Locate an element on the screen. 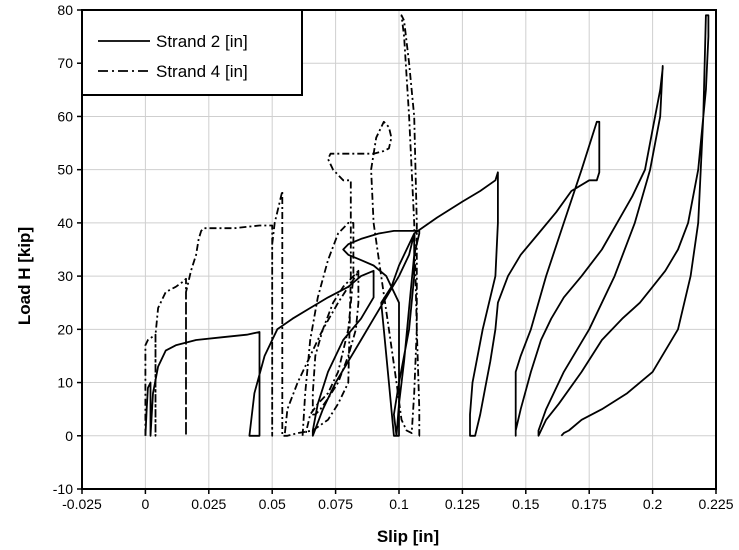 Image resolution: width=739 pixels, height=550 pixels. legend-label-strand-4: Strand 4 [in] is located at coordinates (202, 71).